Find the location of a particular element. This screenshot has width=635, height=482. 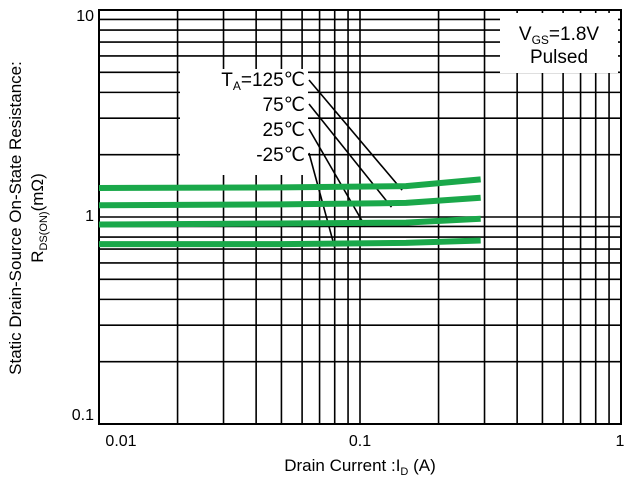

y-tick-10: 10 is located at coordinates (85, 16).